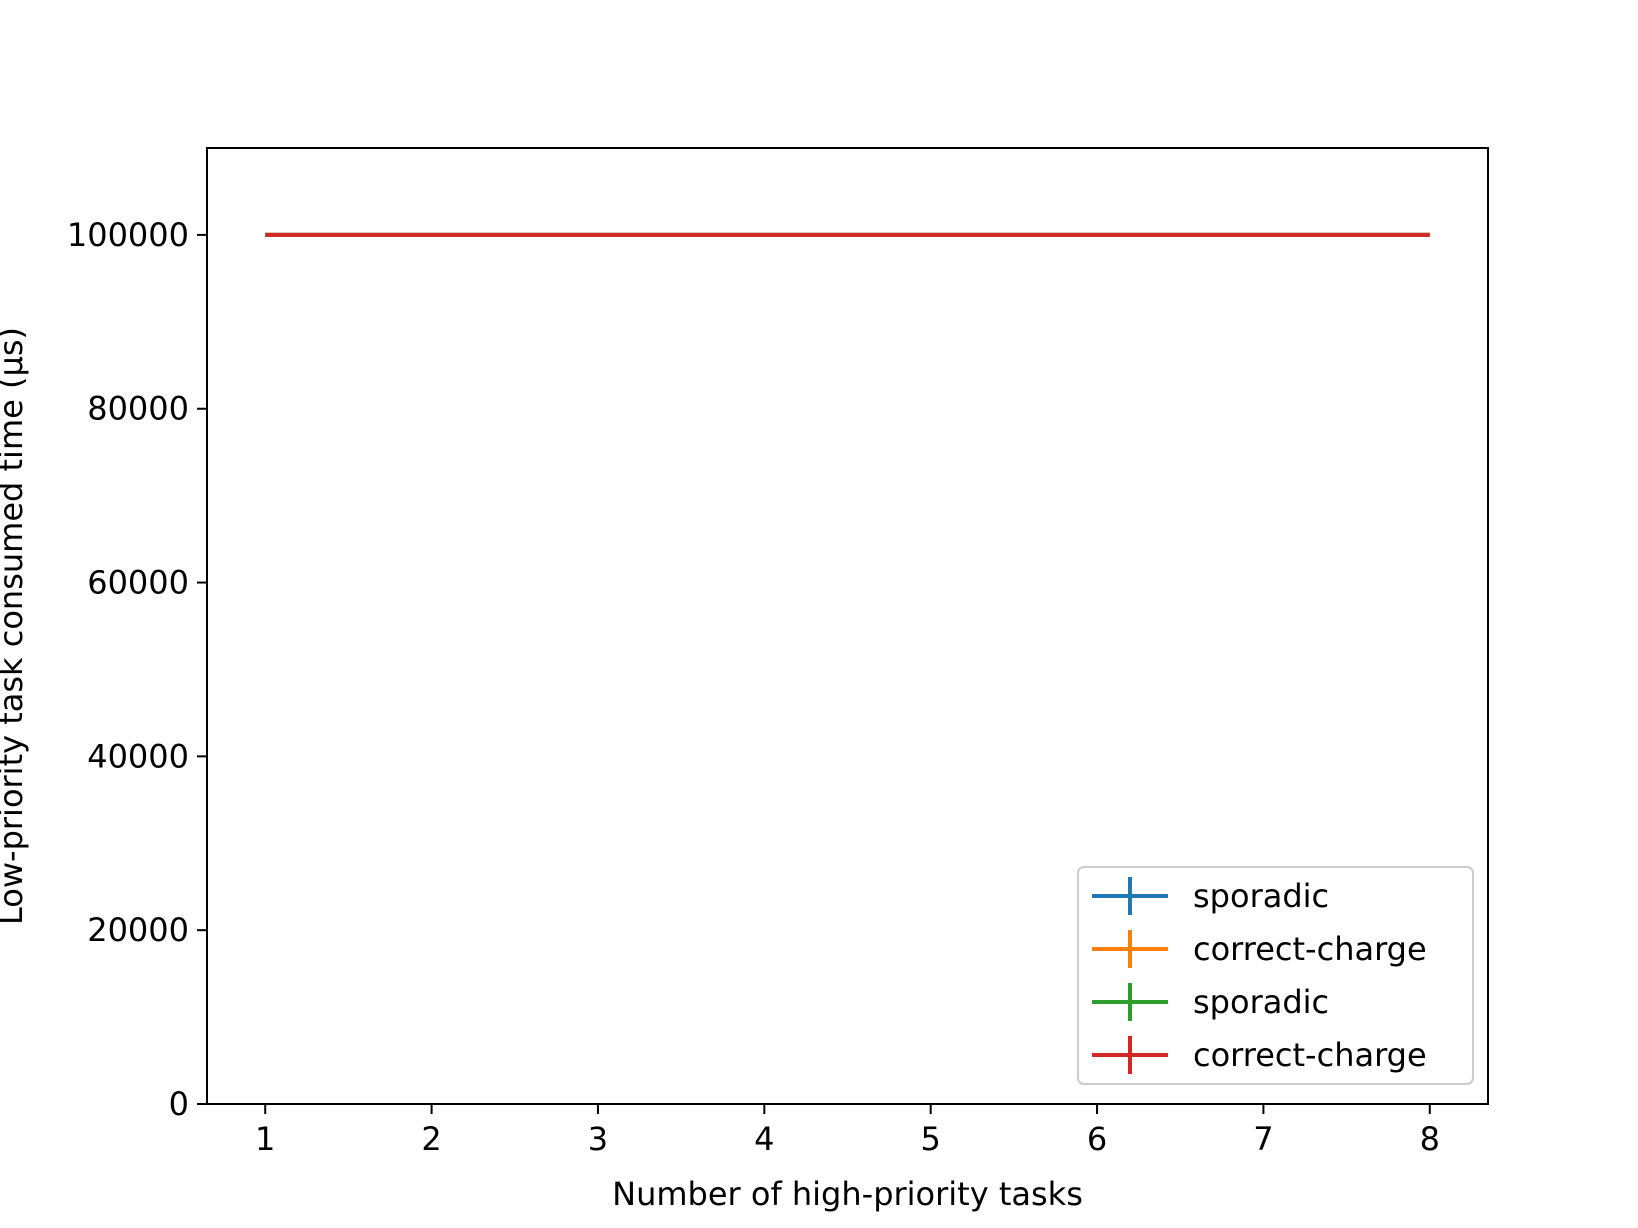 The image size is (1638, 1228). What do you see at coordinates (15, 626) in the screenshot?
I see `y-axis-label: Low-priority task consumed time (μs)` at bounding box center [15, 626].